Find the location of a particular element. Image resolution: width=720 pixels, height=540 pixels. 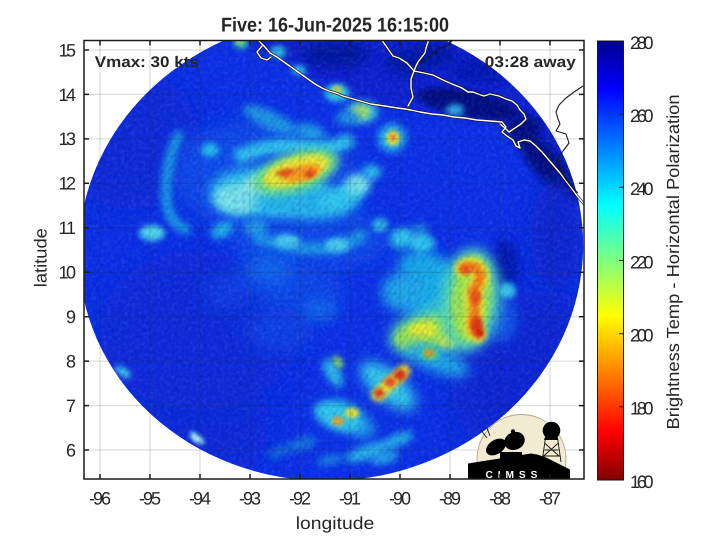

svg-text: 220 is located at coordinates (642, 262).